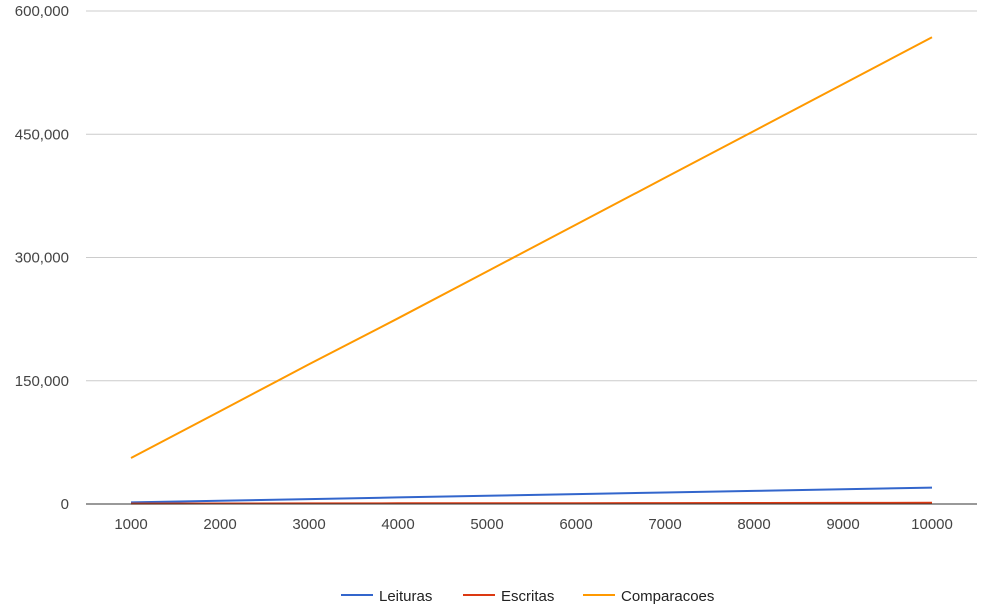  I want to click on series-line-escritas, so click(531, 503).